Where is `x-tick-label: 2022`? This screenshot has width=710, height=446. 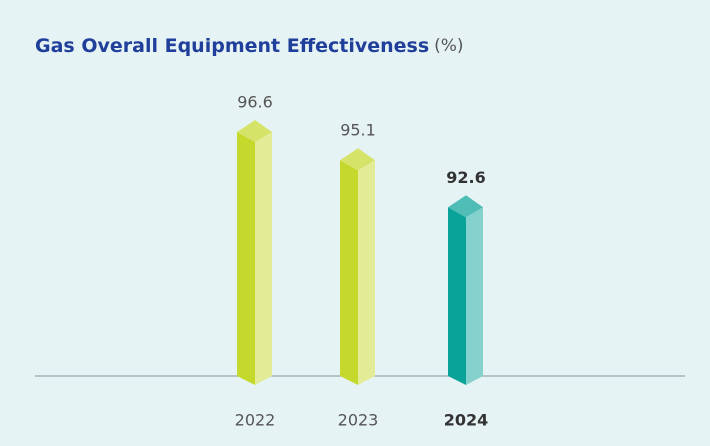
x-tick-label: 2022 is located at coordinates (255, 420).